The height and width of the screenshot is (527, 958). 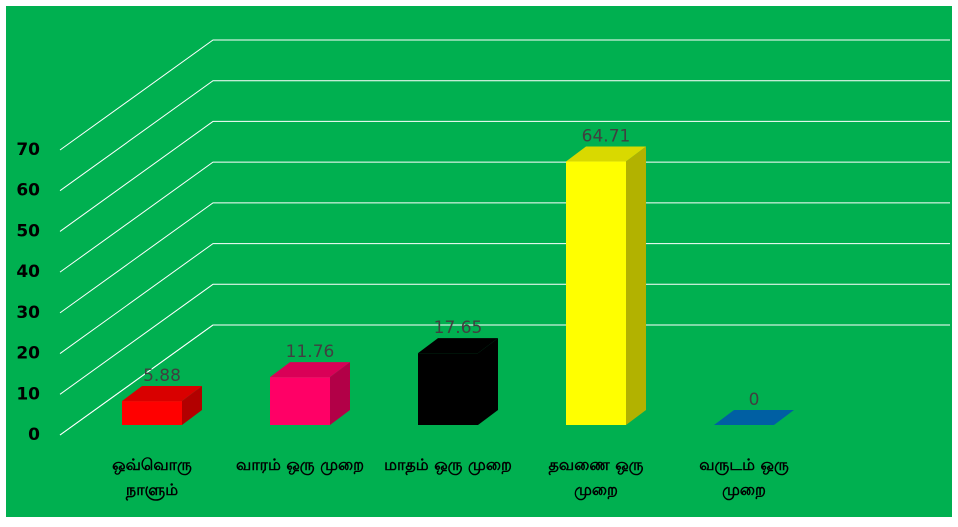 What do you see at coordinates (754, 400) in the screenshot?
I see `data-label: 0` at bounding box center [754, 400].